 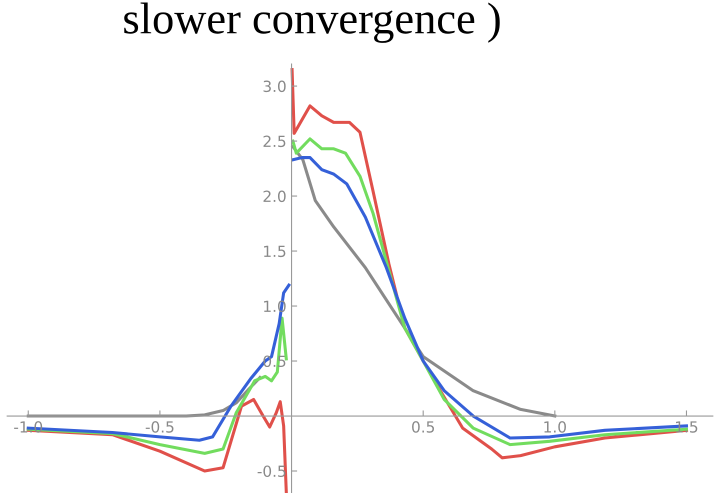 I want to click on x-tick-label: 0.5, so click(x=423, y=427).